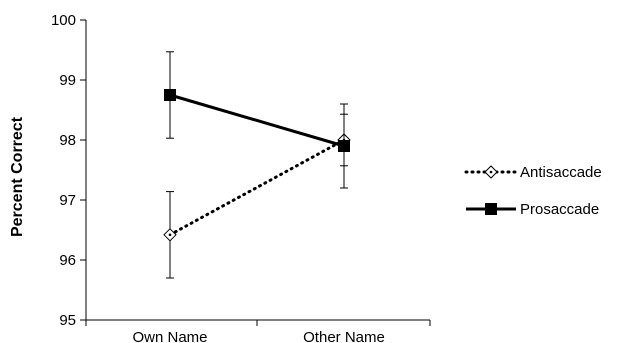  I want to click on data-point-center, so click(170, 235).